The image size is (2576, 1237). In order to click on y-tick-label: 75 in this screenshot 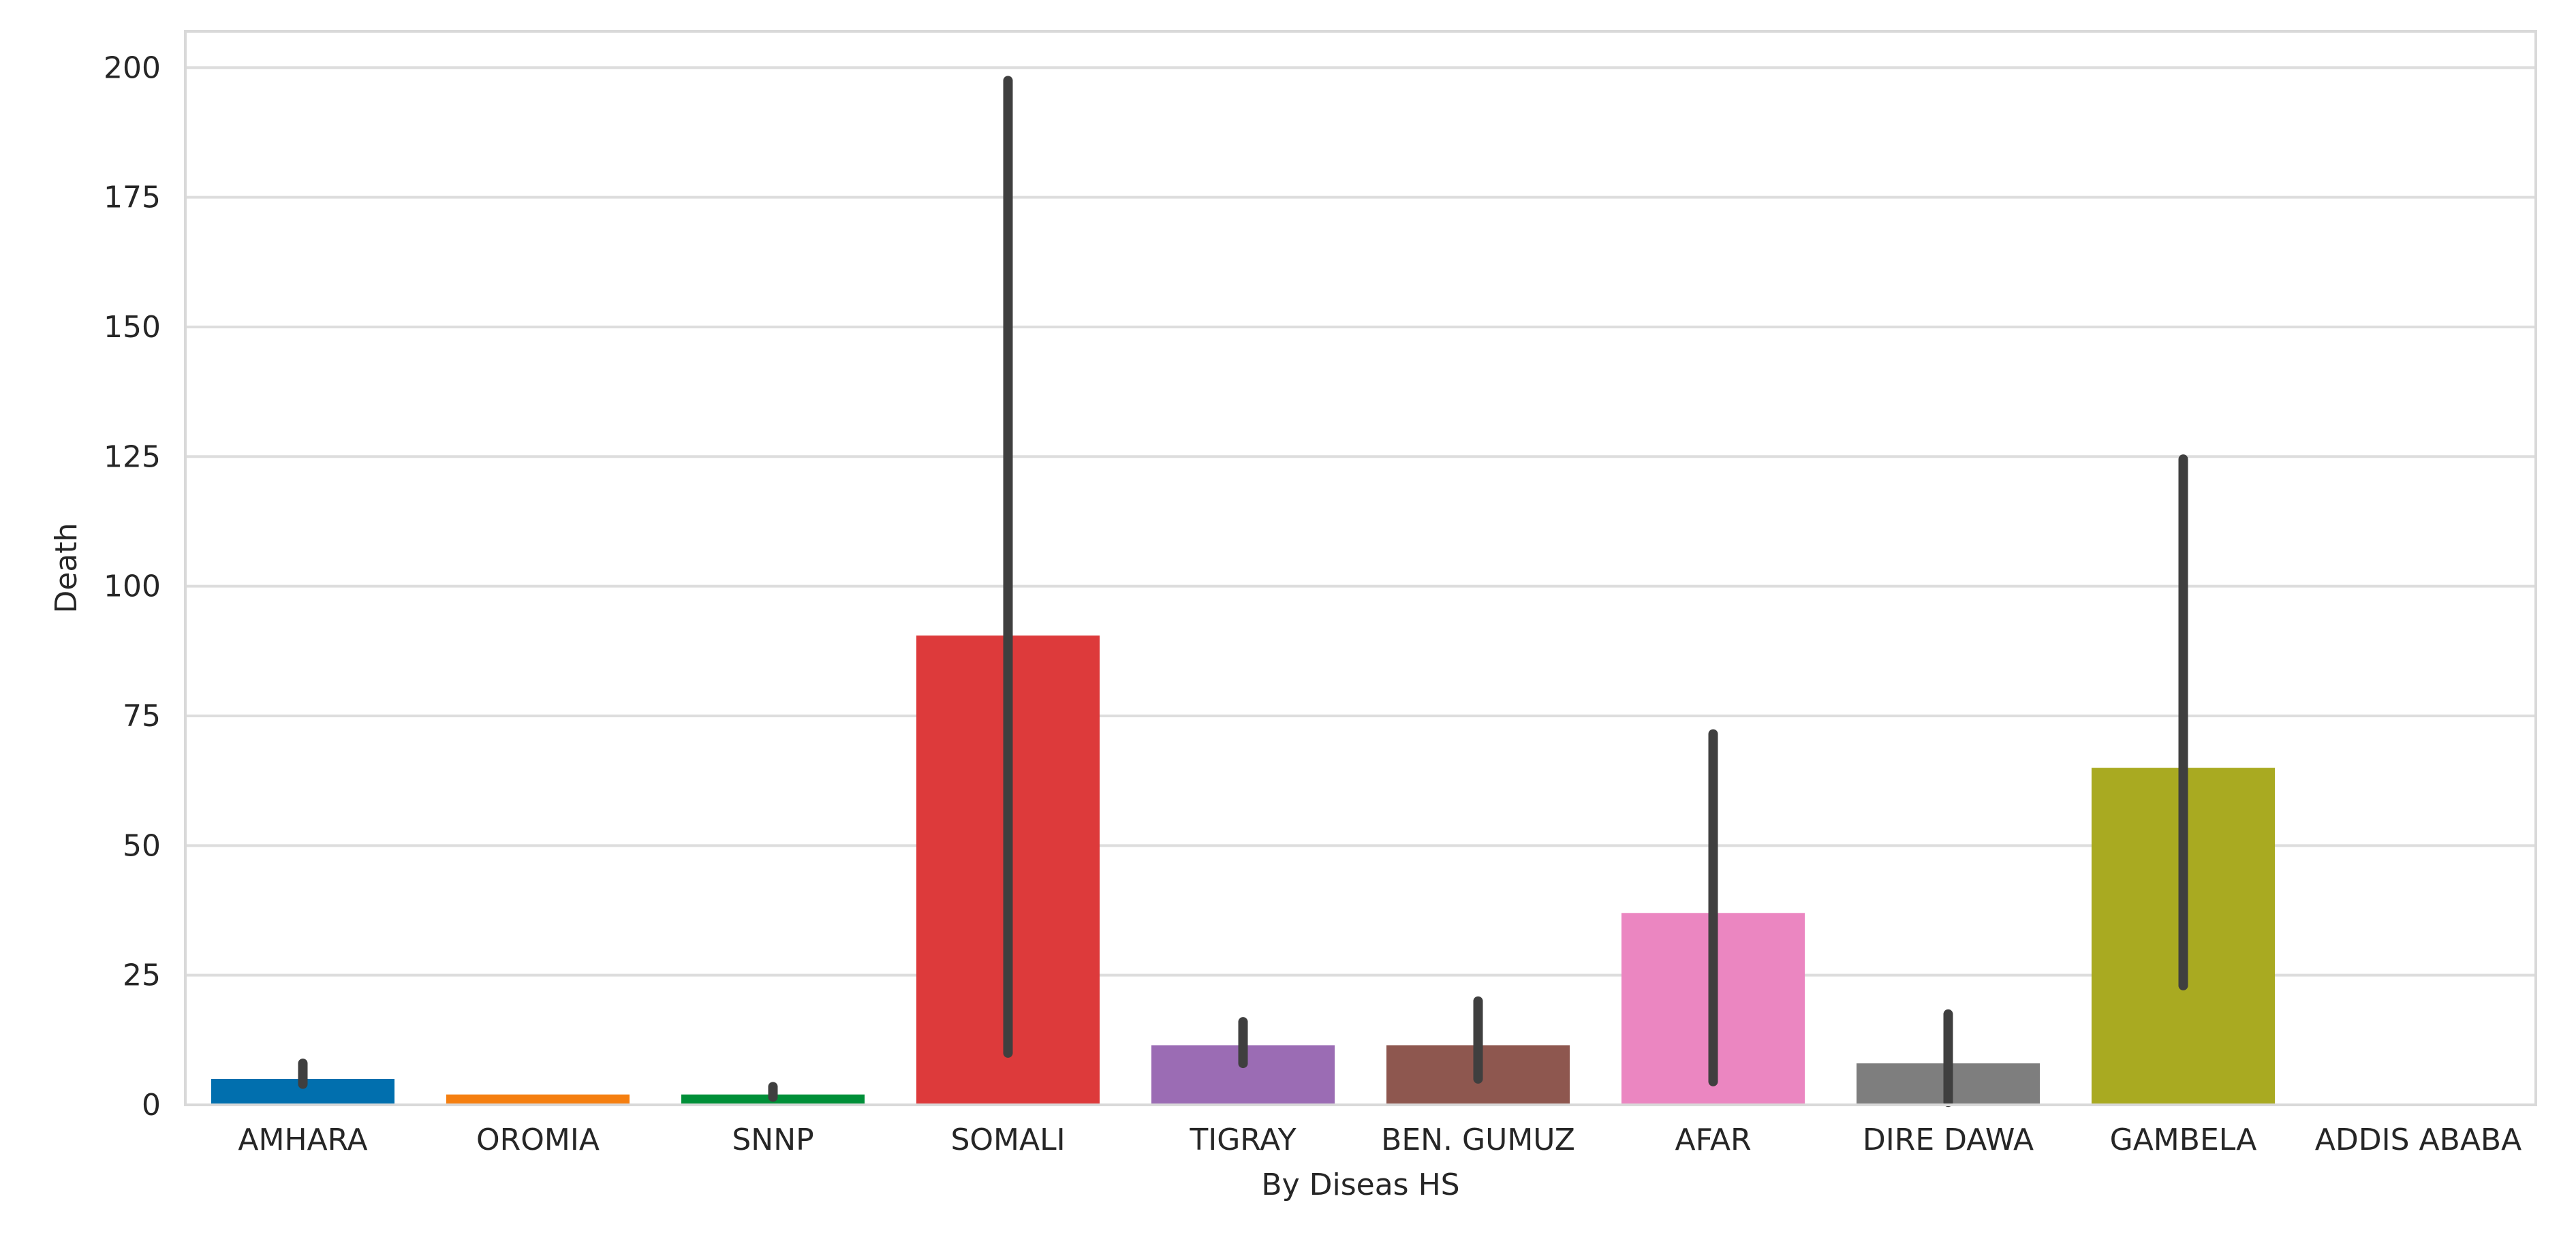, I will do `click(142, 716)`.